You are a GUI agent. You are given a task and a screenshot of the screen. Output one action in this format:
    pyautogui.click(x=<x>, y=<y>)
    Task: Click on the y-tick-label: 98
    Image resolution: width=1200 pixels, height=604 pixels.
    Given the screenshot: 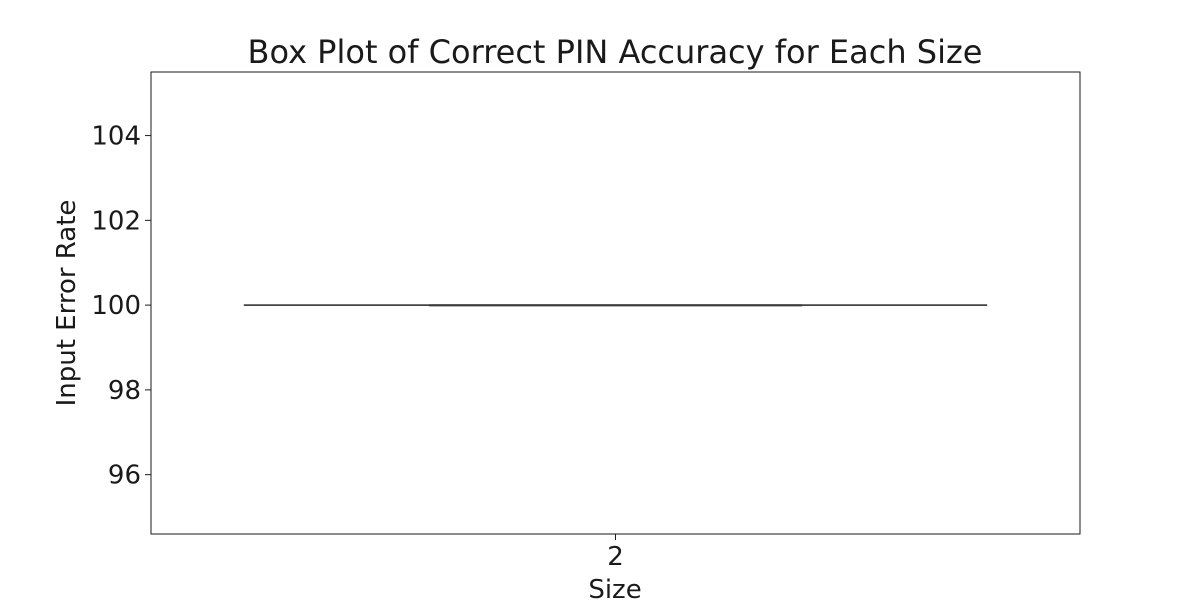 What is the action you would take?
    pyautogui.click(x=124, y=391)
    